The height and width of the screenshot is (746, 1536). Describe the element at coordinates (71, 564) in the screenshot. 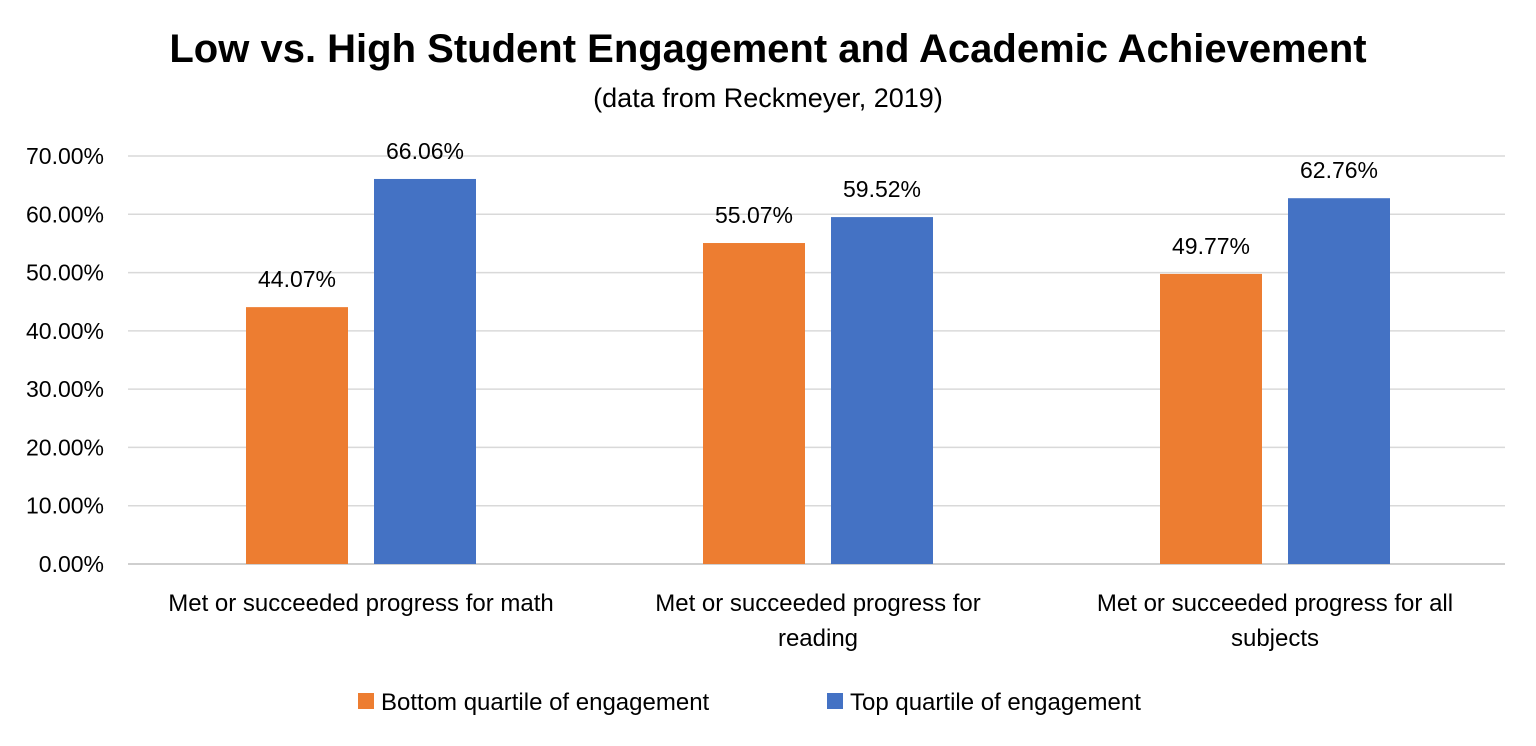

I see `y-tick-label: 0.00%` at that location.